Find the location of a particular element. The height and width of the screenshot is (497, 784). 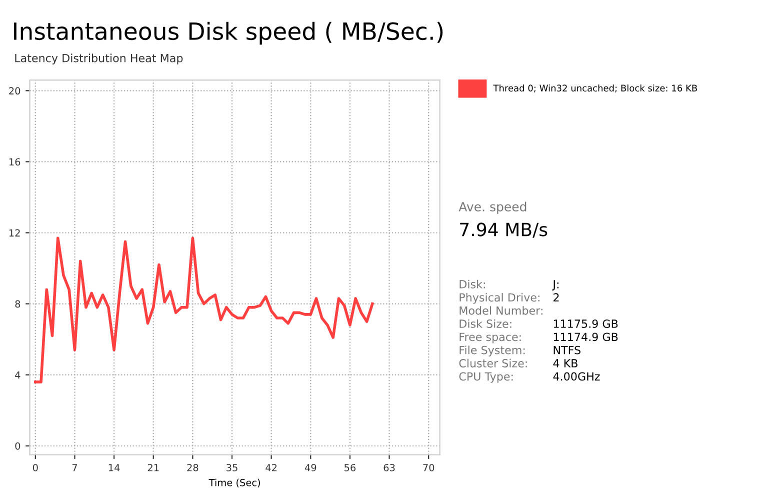

x-tick-label: 35 is located at coordinates (232, 468).